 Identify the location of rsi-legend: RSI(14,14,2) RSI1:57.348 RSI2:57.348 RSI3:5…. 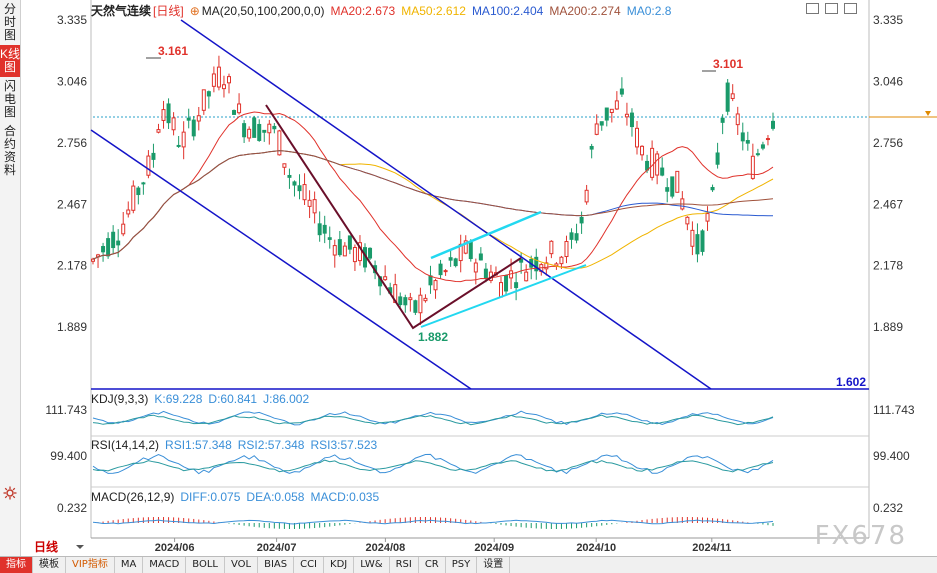
(240, 445).